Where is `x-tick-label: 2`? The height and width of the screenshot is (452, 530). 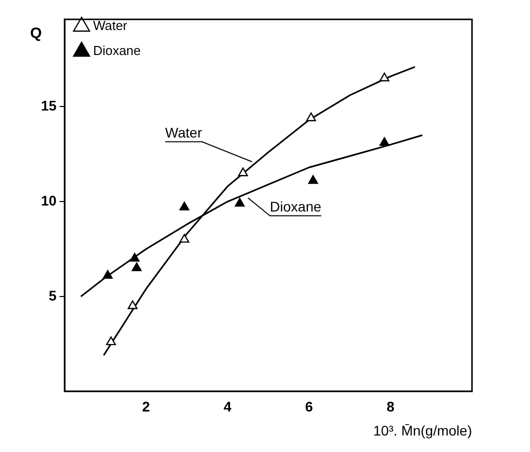 x-tick-label: 2 is located at coordinates (146, 406).